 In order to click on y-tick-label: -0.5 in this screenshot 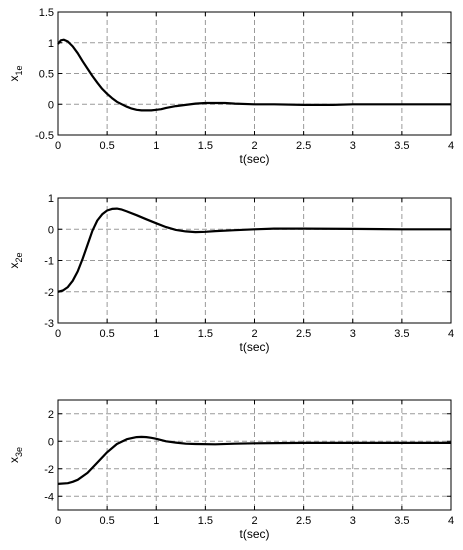, I will do `click(44, 136)`.